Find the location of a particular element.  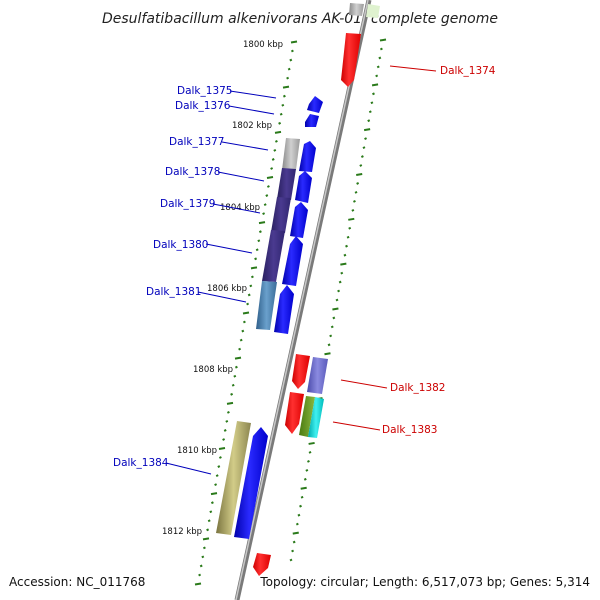

kbp-label-1800: 1800 kbp is located at coordinates (263, 45).